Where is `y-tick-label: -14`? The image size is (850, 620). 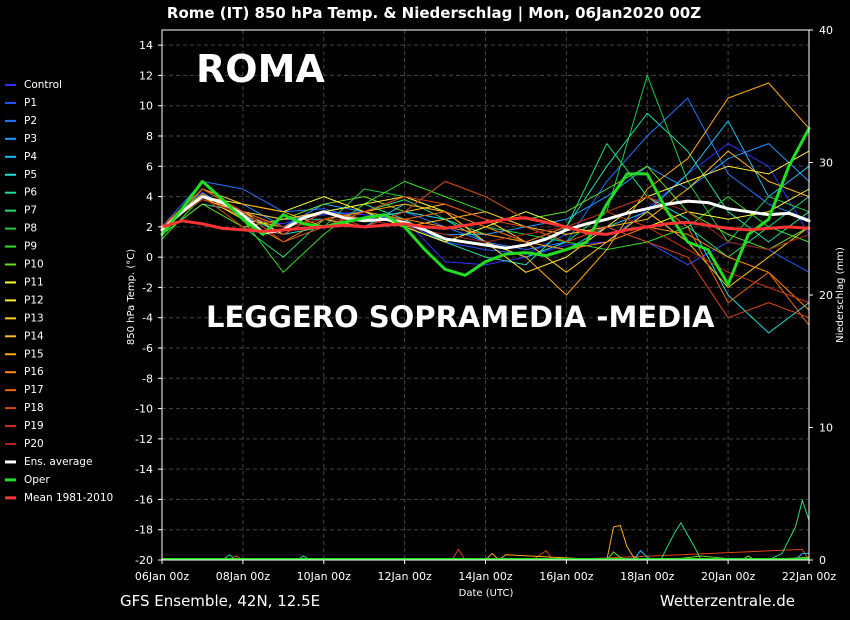 y-tick-label: -14 is located at coordinates (144, 469).